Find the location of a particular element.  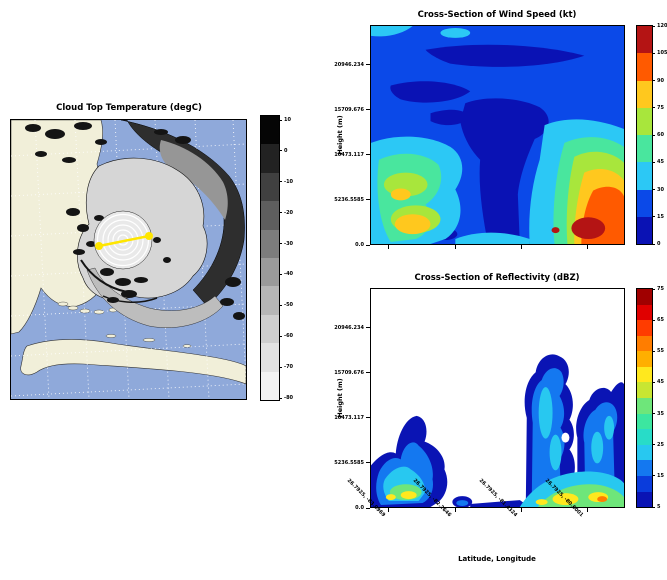

reflectivity-plot is located at coordinates (497, 398).